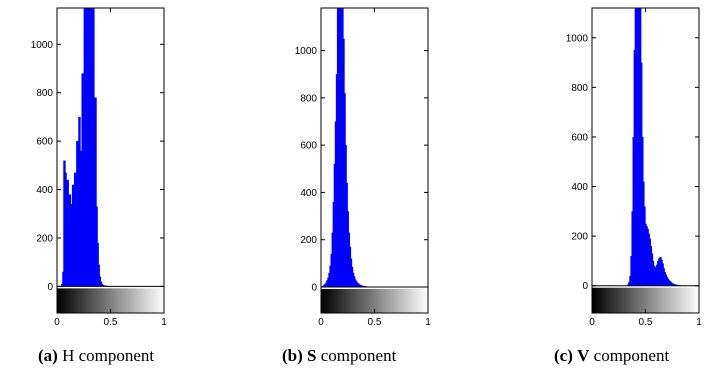 This screenshot has width=716, height=371. Describe the element at coordinates (108, 355) in the screenshot. I see `caption-text: H component` at that location.